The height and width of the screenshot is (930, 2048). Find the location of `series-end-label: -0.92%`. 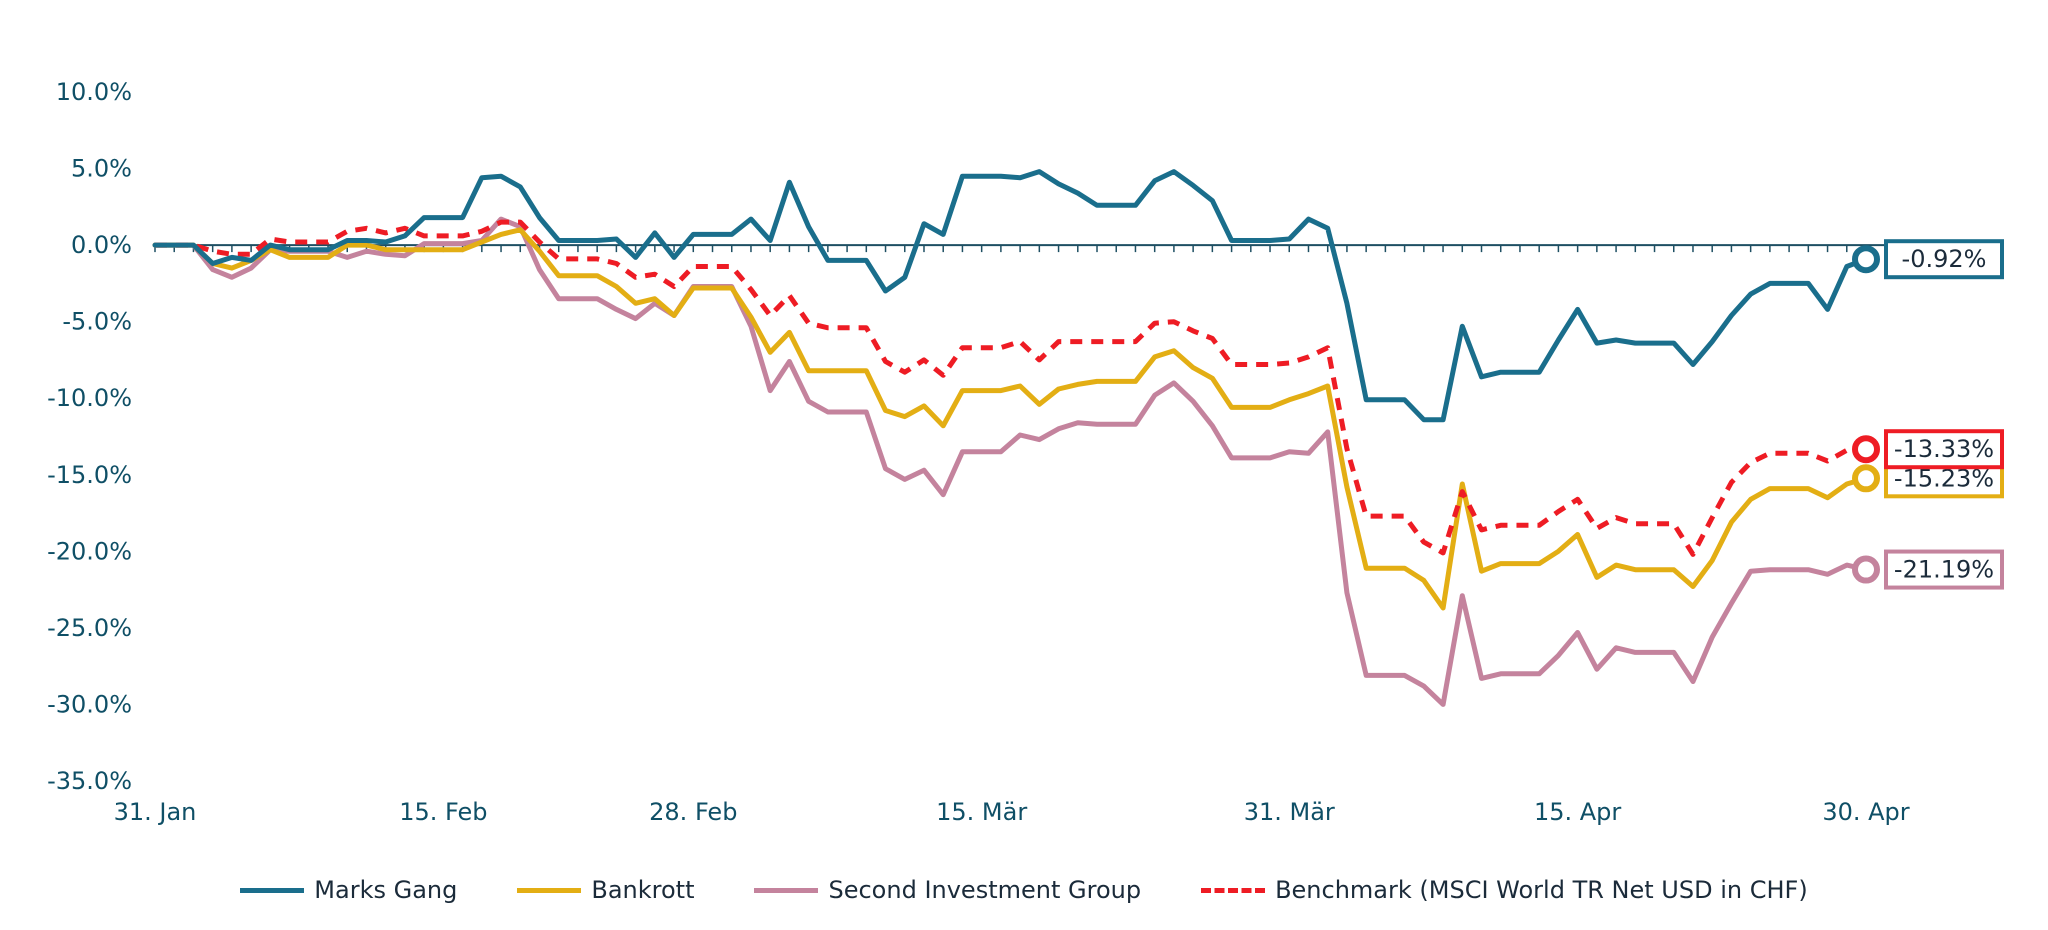

series-end-label: -0.92% is located at coordinates (1944, 259).